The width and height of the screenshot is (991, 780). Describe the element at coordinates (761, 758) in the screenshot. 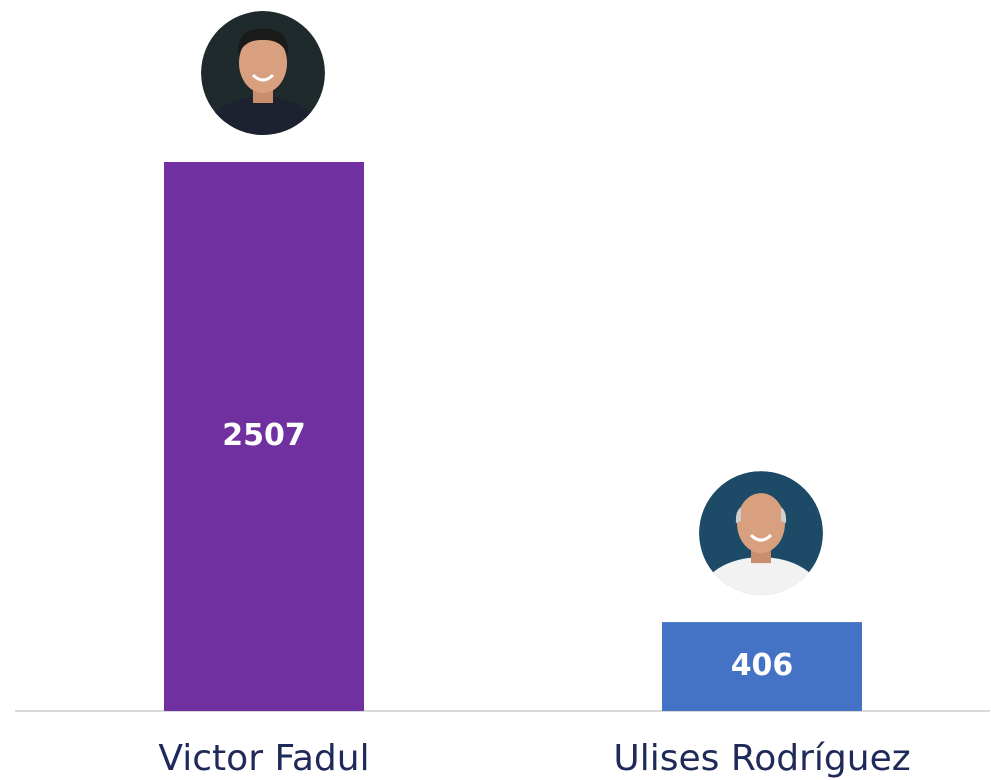

I see `x-tick-label: Ulises Rodríguez` at that location.